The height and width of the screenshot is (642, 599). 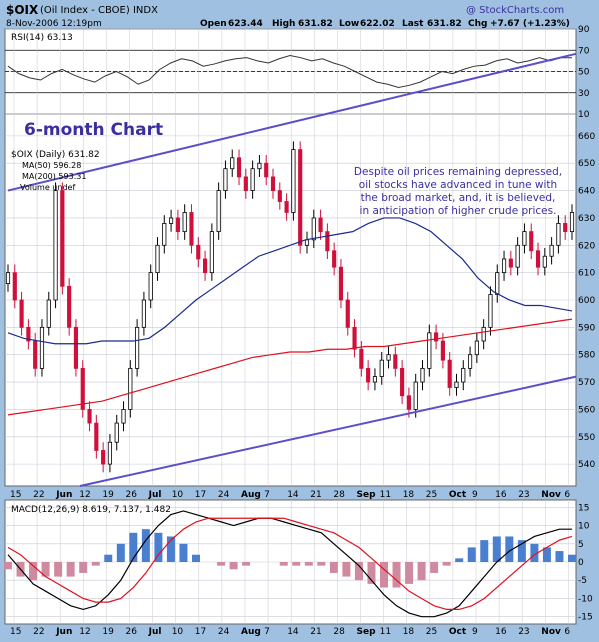 What do you see at coordinates (586, 246) in the screenshot?
I see `y-tick-label: 620` at bounding box center [586, 246].